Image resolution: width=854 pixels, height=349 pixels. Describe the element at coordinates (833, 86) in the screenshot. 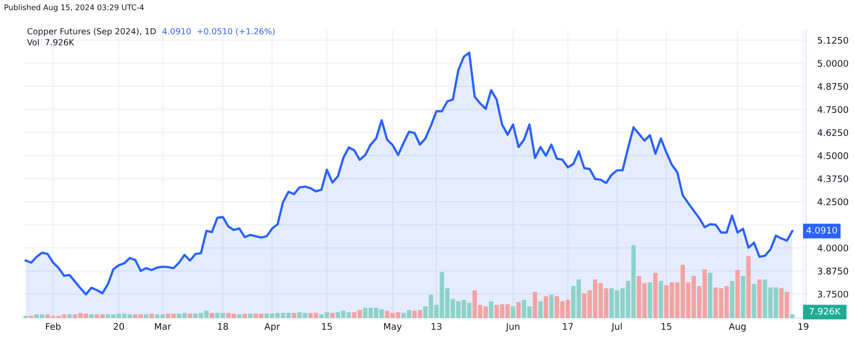

I see `y-tick-label: 4.8750` at that location.